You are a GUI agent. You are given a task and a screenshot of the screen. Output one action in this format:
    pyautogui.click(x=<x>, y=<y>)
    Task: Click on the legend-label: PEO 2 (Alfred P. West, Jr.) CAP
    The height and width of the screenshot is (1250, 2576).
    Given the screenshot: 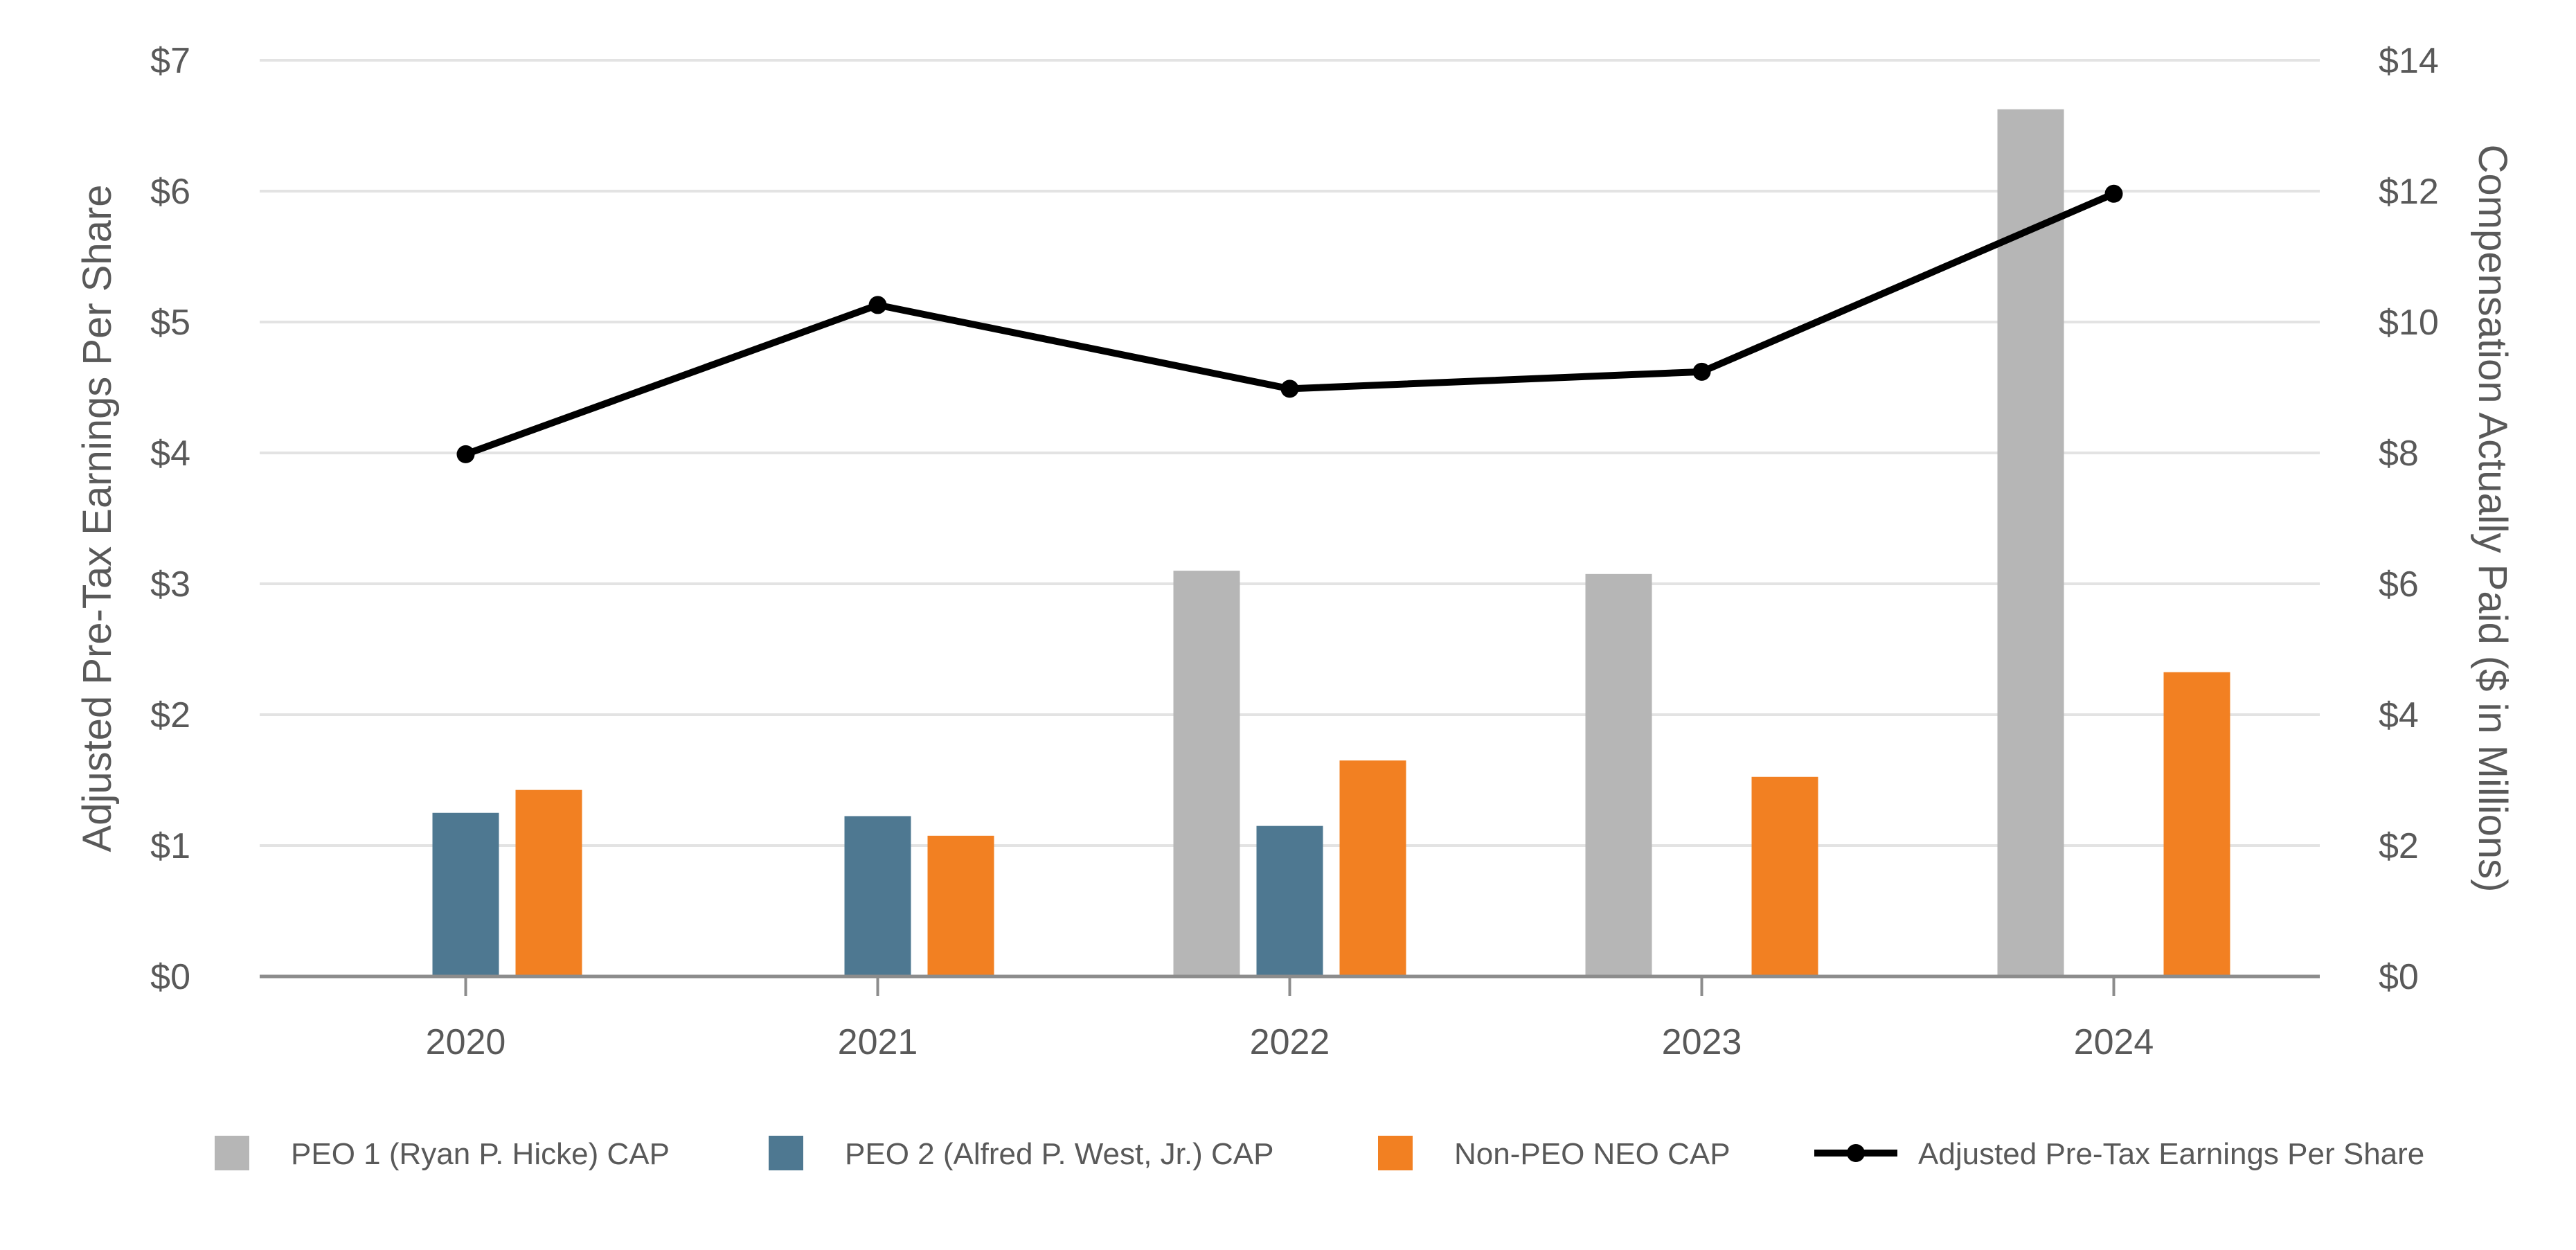 What is the action you would take?
    pyautogui.click(x=1059, y=1154)
    